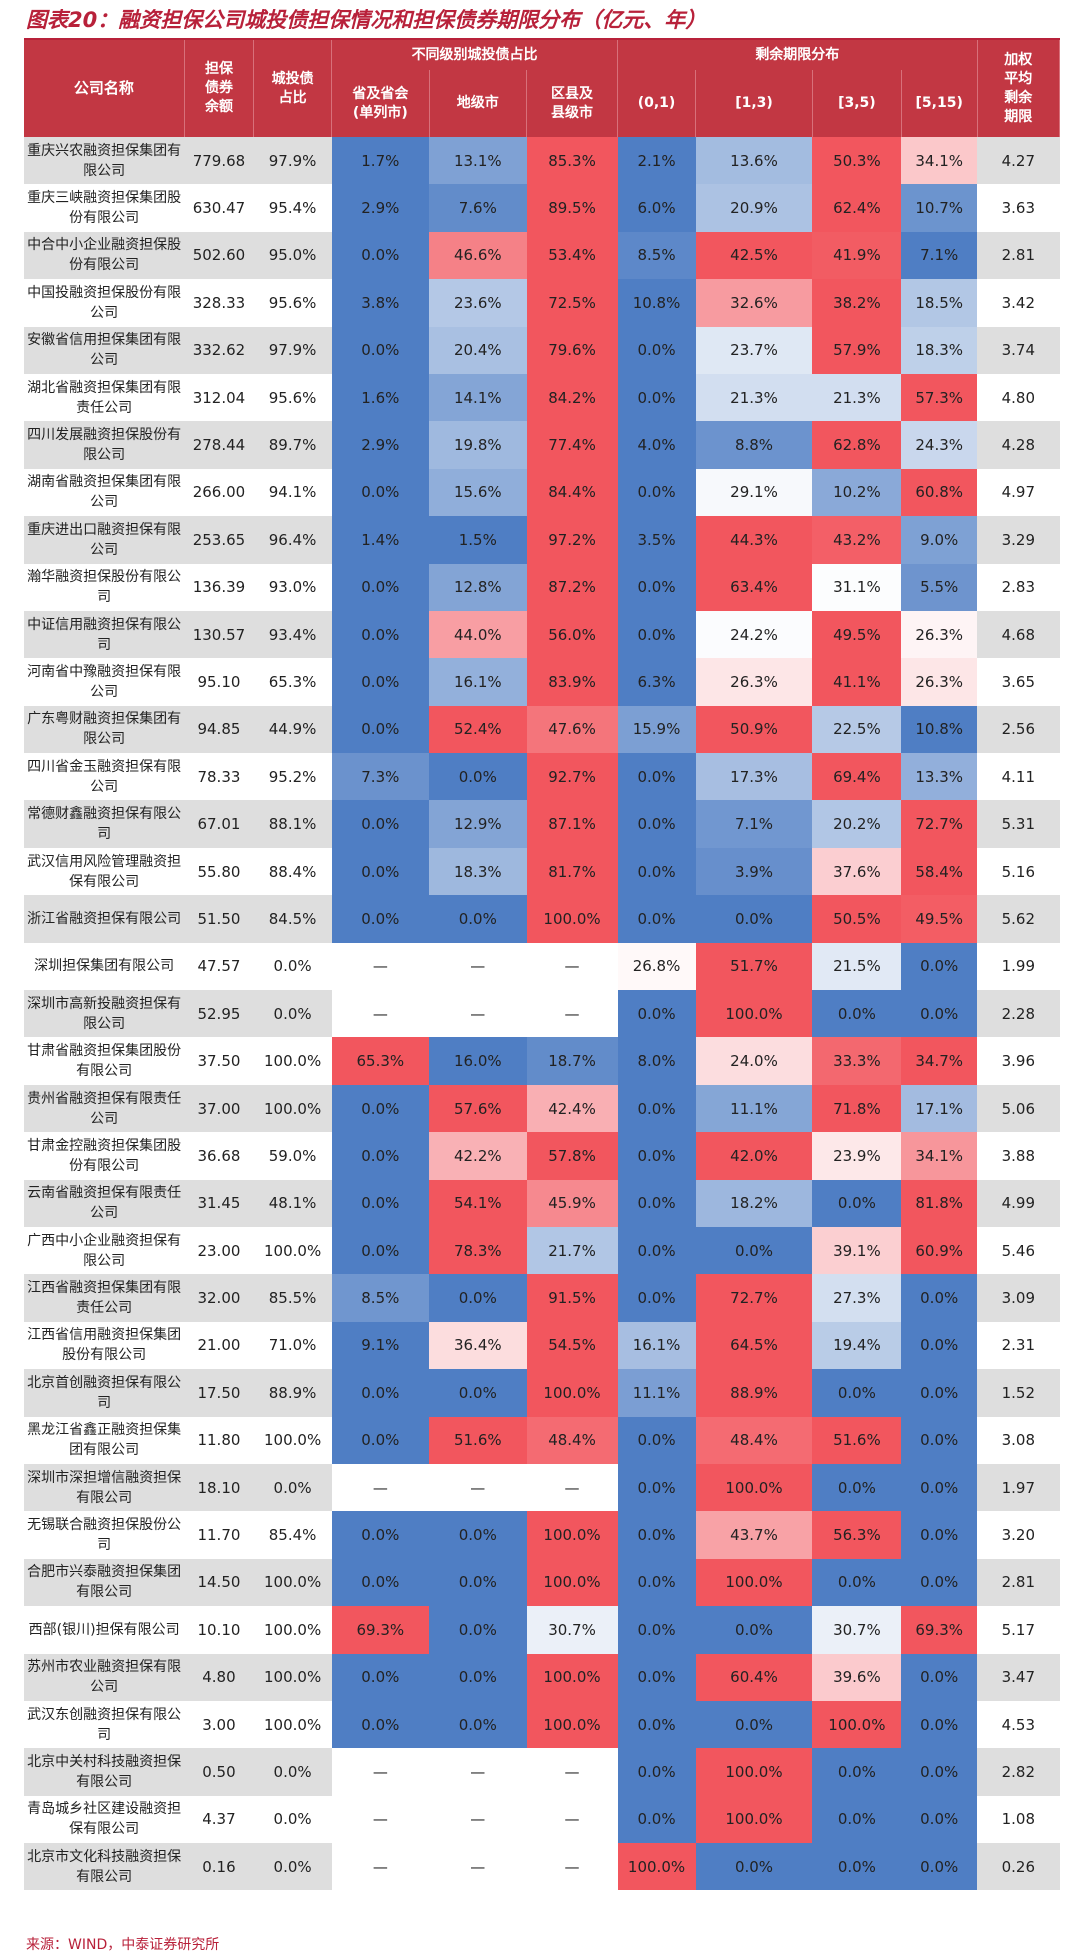 This screenshot has width=1080, height=1957. Describe the element at coordinates (857, 1345) in the screenshot. I see `term-3-5-cell: 19.4%` at that location.